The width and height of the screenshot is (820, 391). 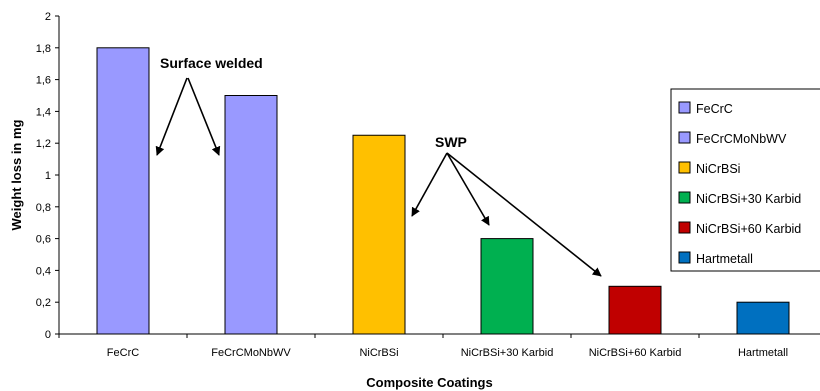 I want to click on x-category-label: NiCrBSi+60 Karbid, so click(x=635, y=353).